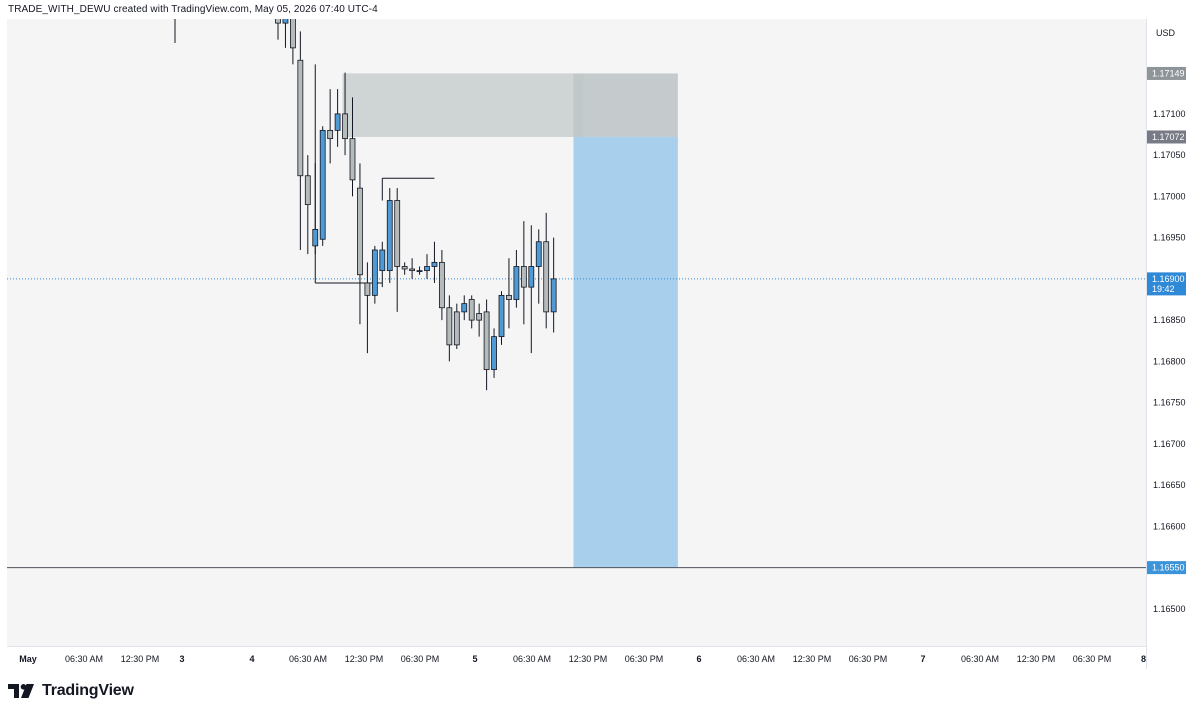 The height and width of the screenshot is (714, 1200). Describe the element at coordinates (1169, 114) in the screenshot. I see `price-tick-label: 1.17100` at that location.